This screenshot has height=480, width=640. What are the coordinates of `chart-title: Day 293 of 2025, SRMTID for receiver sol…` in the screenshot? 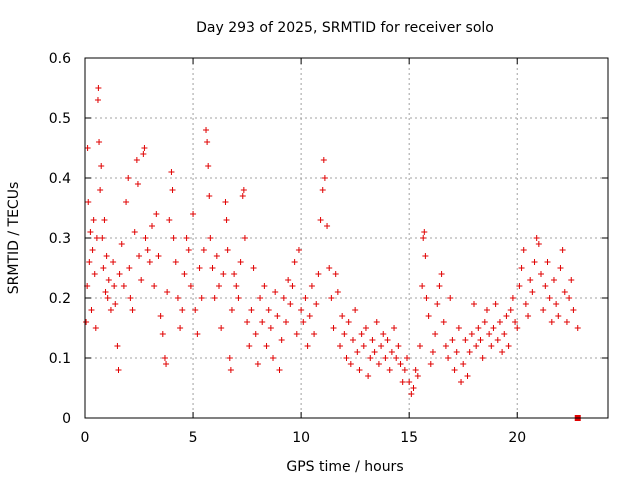 It's located at (345, 28).